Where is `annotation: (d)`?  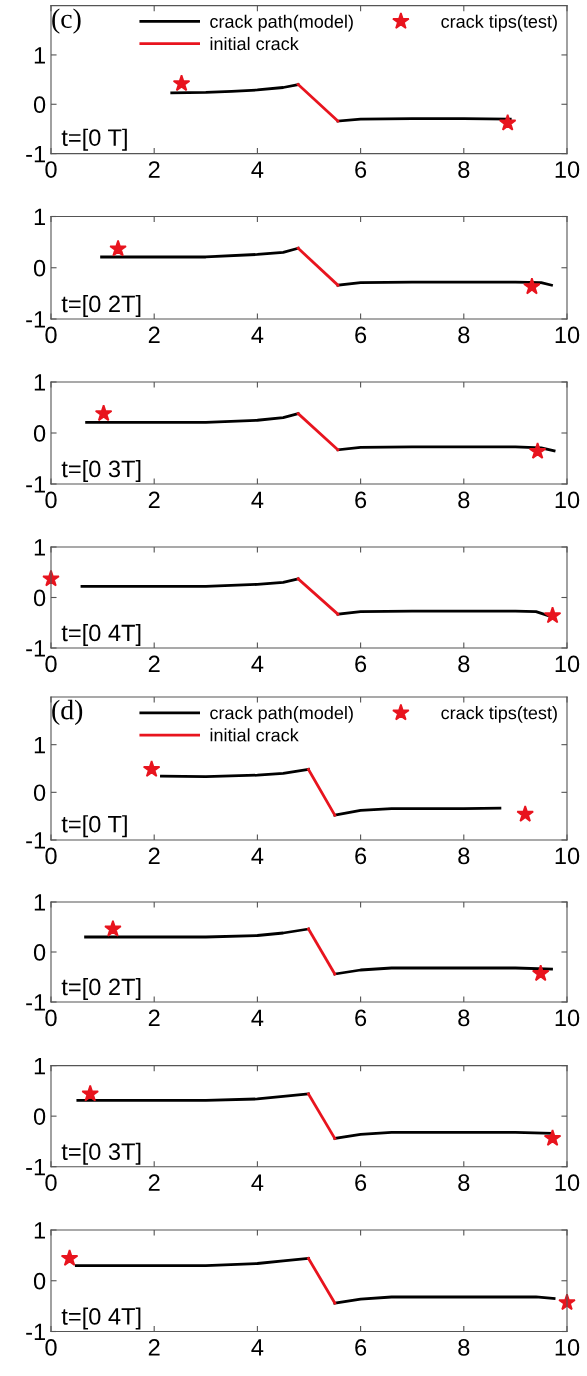 annotation: (d) is located at coordinates (67, 712).